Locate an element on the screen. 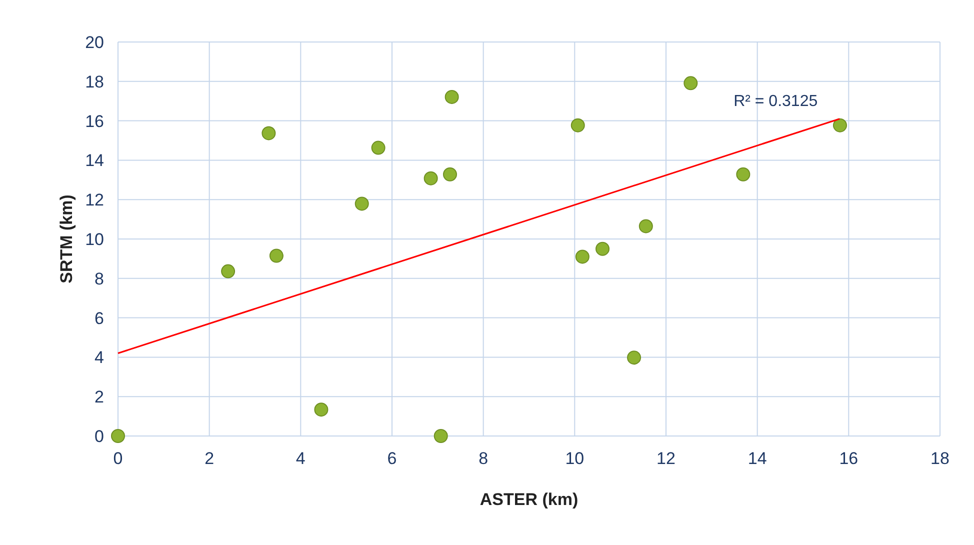 The width and height of the screenshot is (974, 545). y-axis-title: SRTM (km) is located at coordinates (66, 239).